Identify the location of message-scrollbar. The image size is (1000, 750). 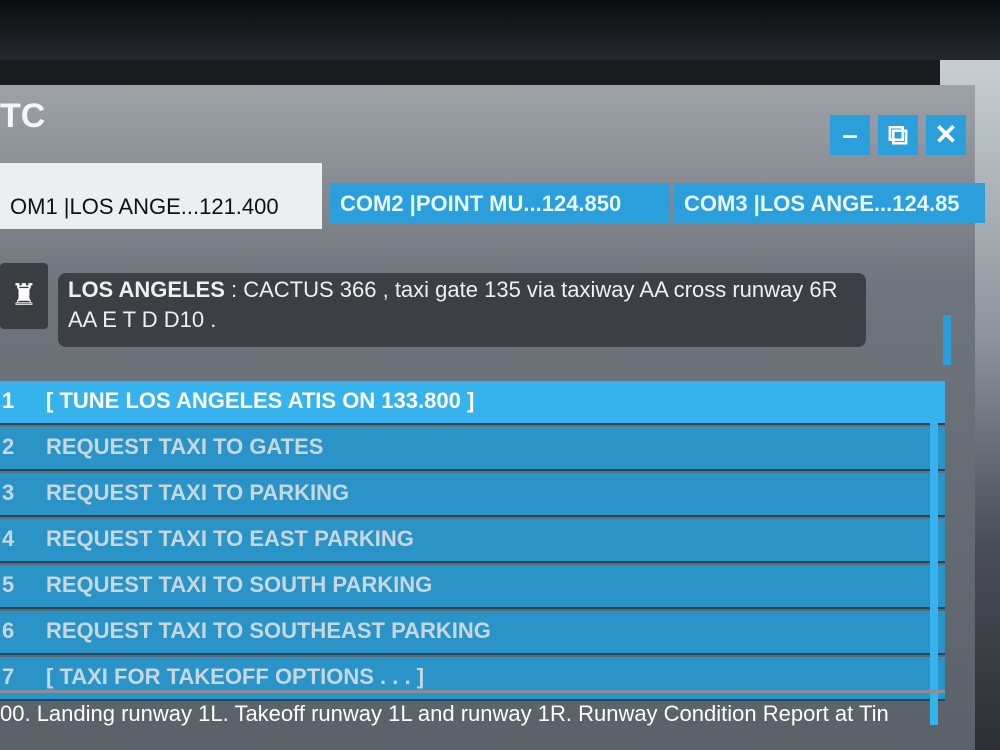
(947, 340).